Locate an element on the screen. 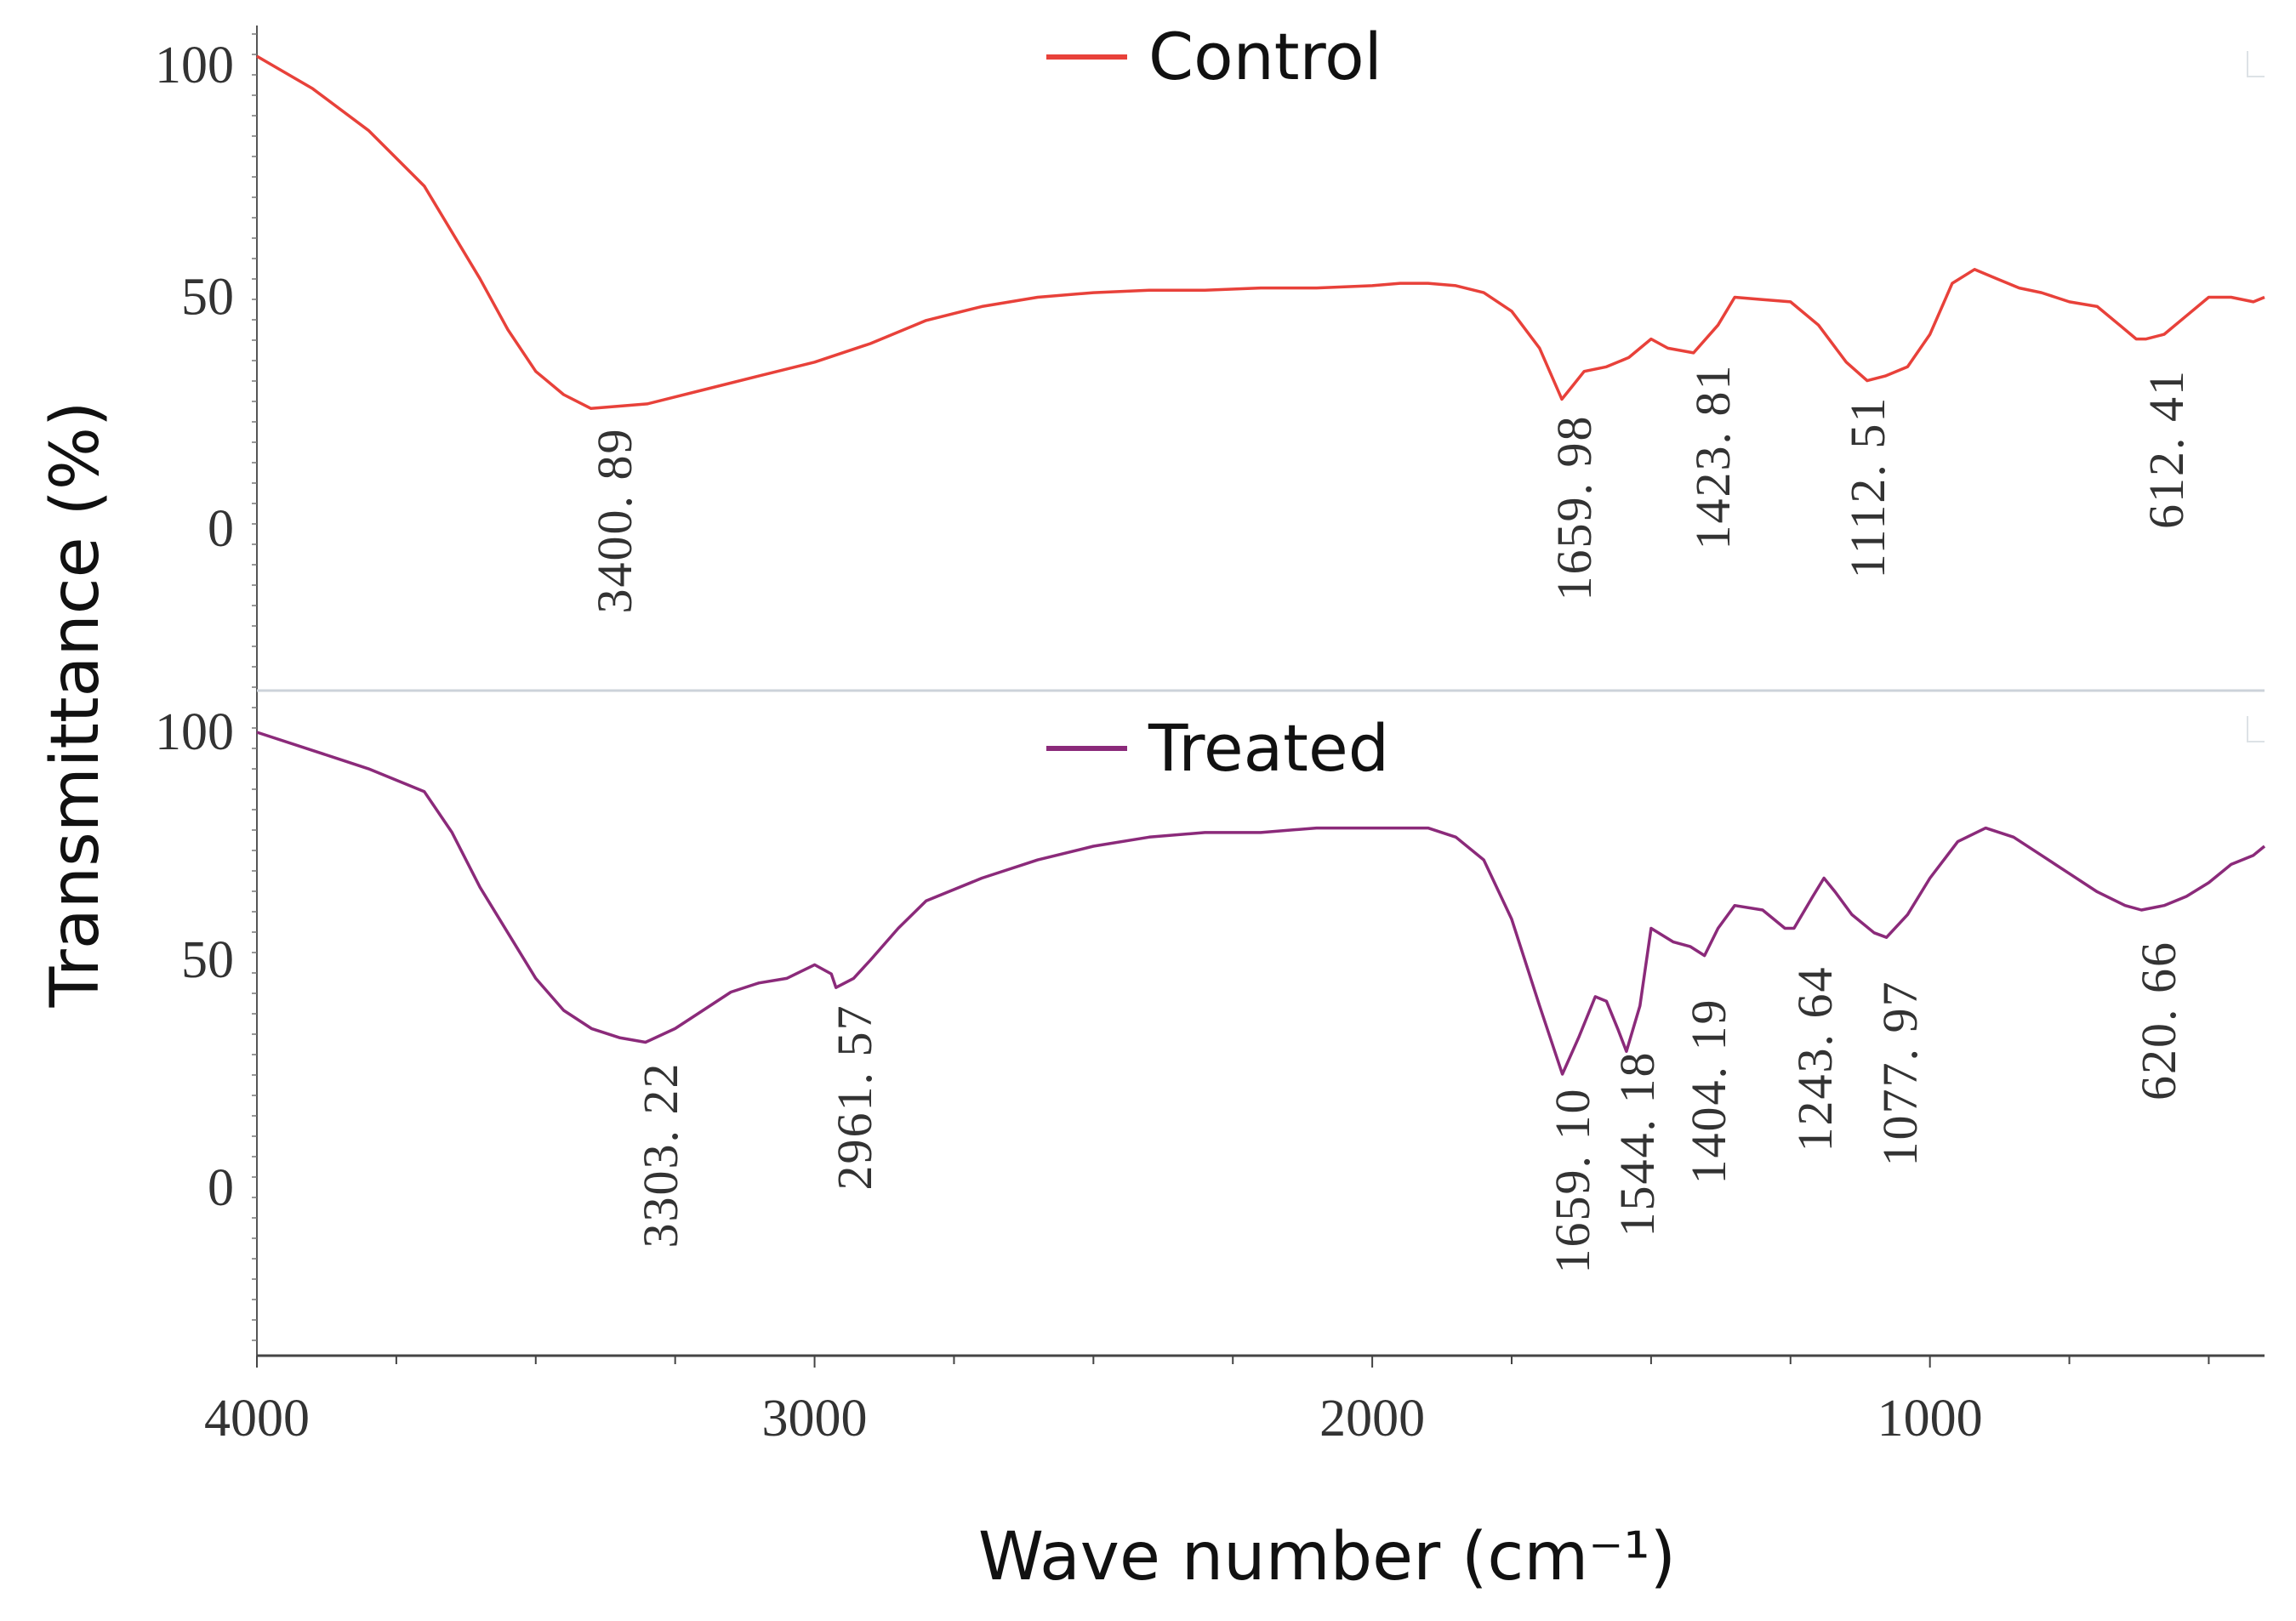 This screenshot has height=1621, width=2296. y-axis-title: Transmittance (%) is located at coordinates (75, 705).